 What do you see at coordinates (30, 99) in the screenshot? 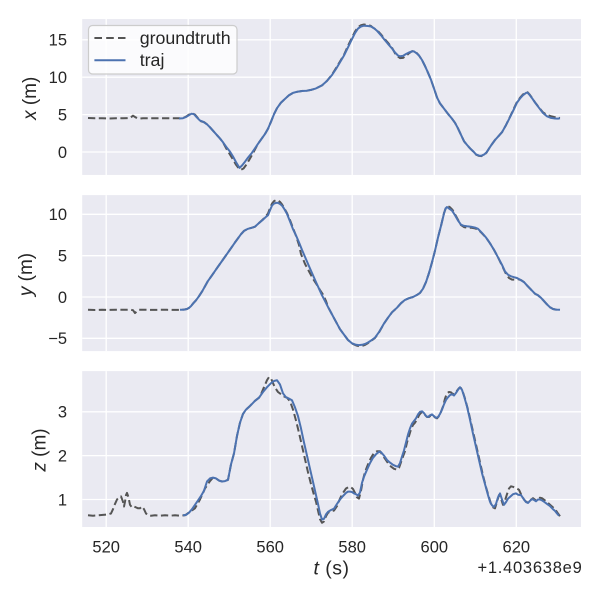
I see `svg-text: x (m)` at bounding box center [30, 99].